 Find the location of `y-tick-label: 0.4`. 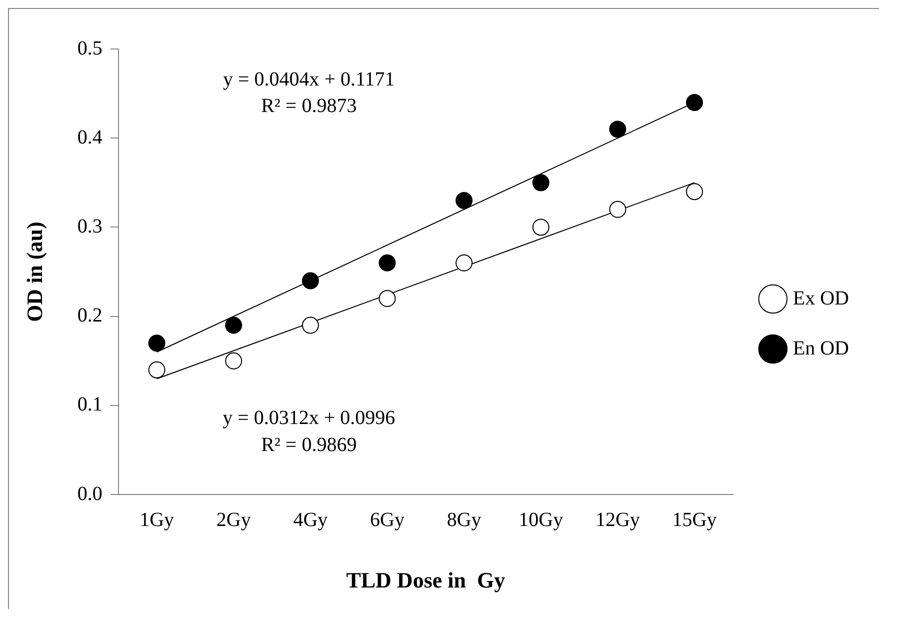

y-tick-label: 0.4 is located at coordinates (89, 137).